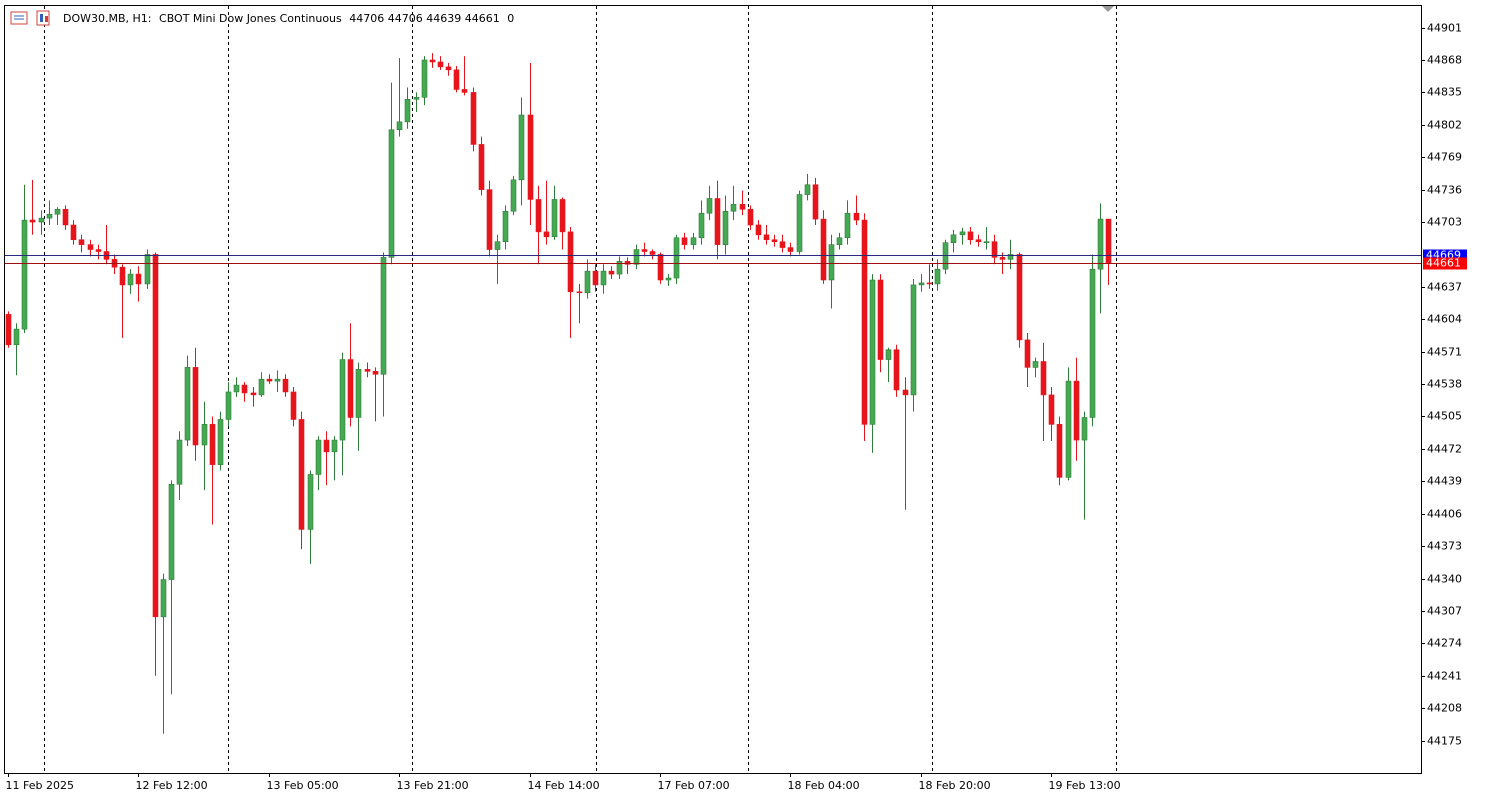 The width and height of the screenshot is (1486, 802). Describe the element at coordinates (1444, 514) in the screenshot. I see `y-tick-label: 44406` at that location.